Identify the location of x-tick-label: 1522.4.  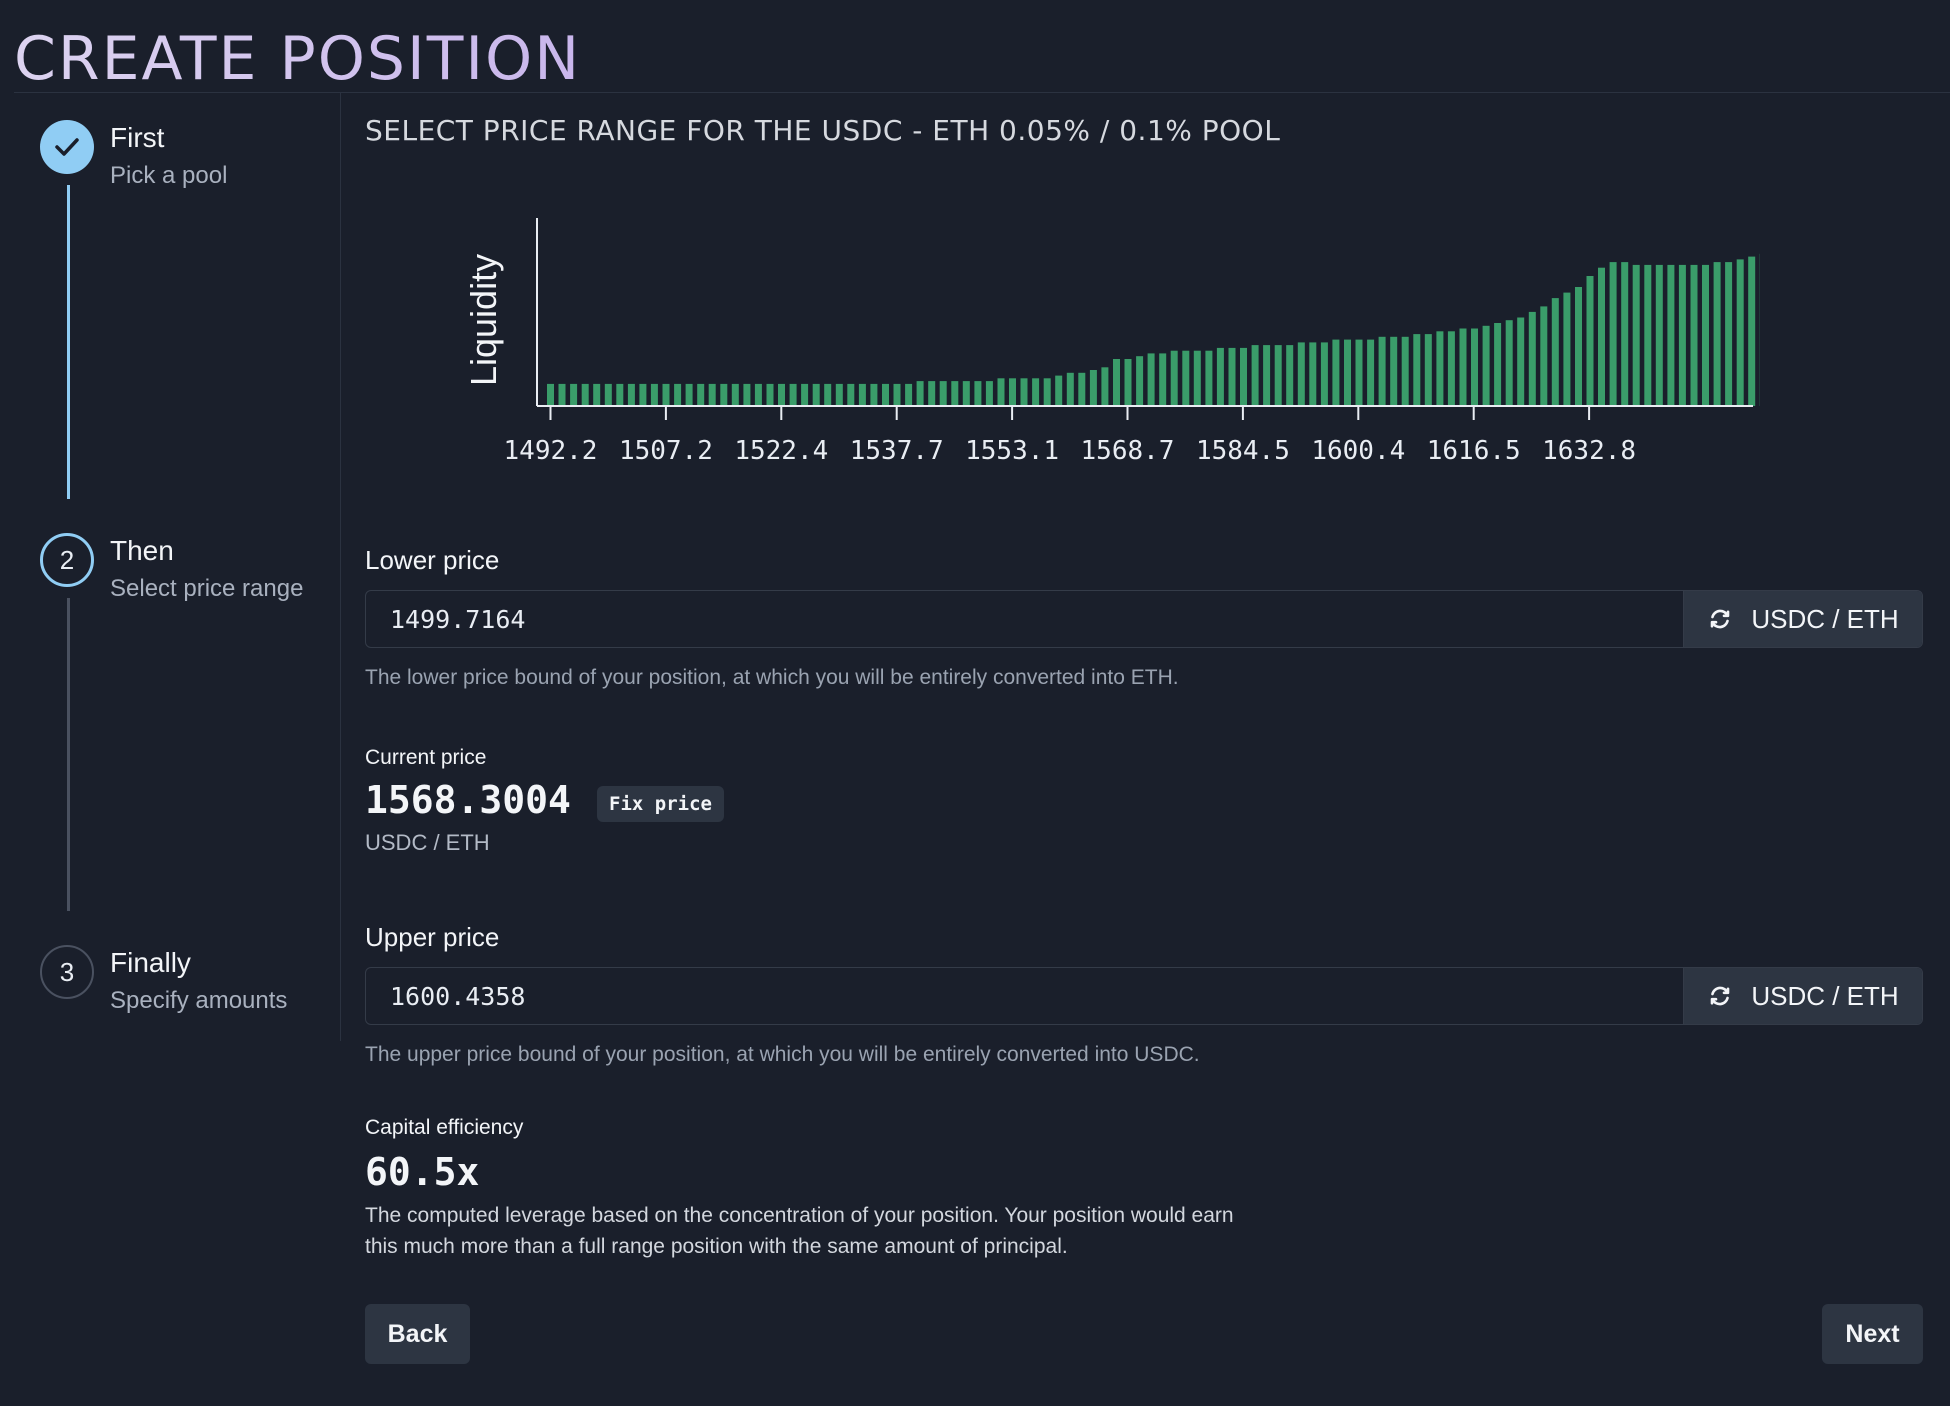
(781, 451).